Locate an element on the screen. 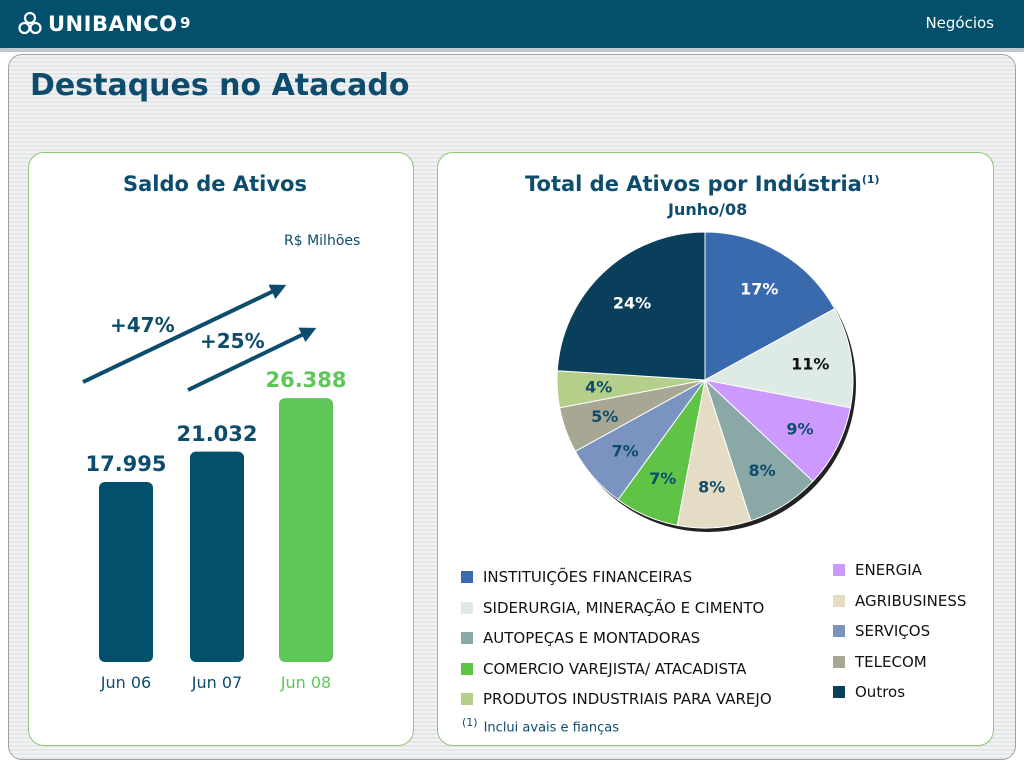 Image resolution: width=1024 pixels, height=768 pixels. legend-label: TELECOM is located at coordinates (891, 661).